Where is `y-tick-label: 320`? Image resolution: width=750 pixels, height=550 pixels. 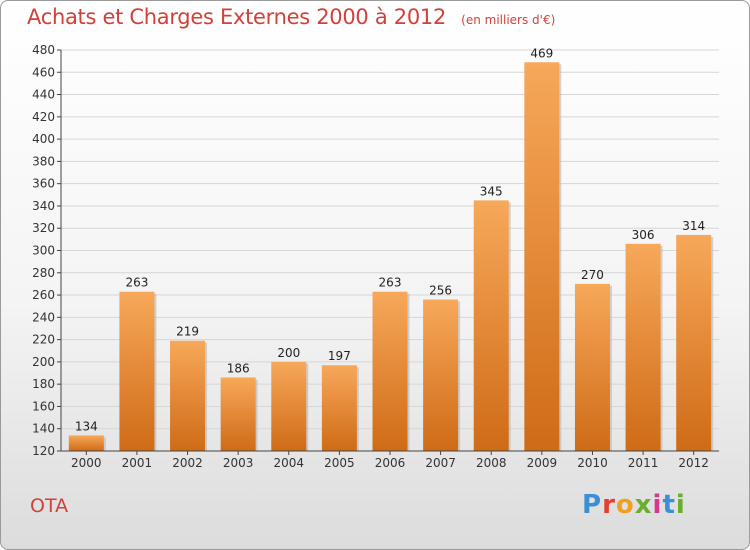 y-tick-label: 320 is located at coordinates (43, 228).